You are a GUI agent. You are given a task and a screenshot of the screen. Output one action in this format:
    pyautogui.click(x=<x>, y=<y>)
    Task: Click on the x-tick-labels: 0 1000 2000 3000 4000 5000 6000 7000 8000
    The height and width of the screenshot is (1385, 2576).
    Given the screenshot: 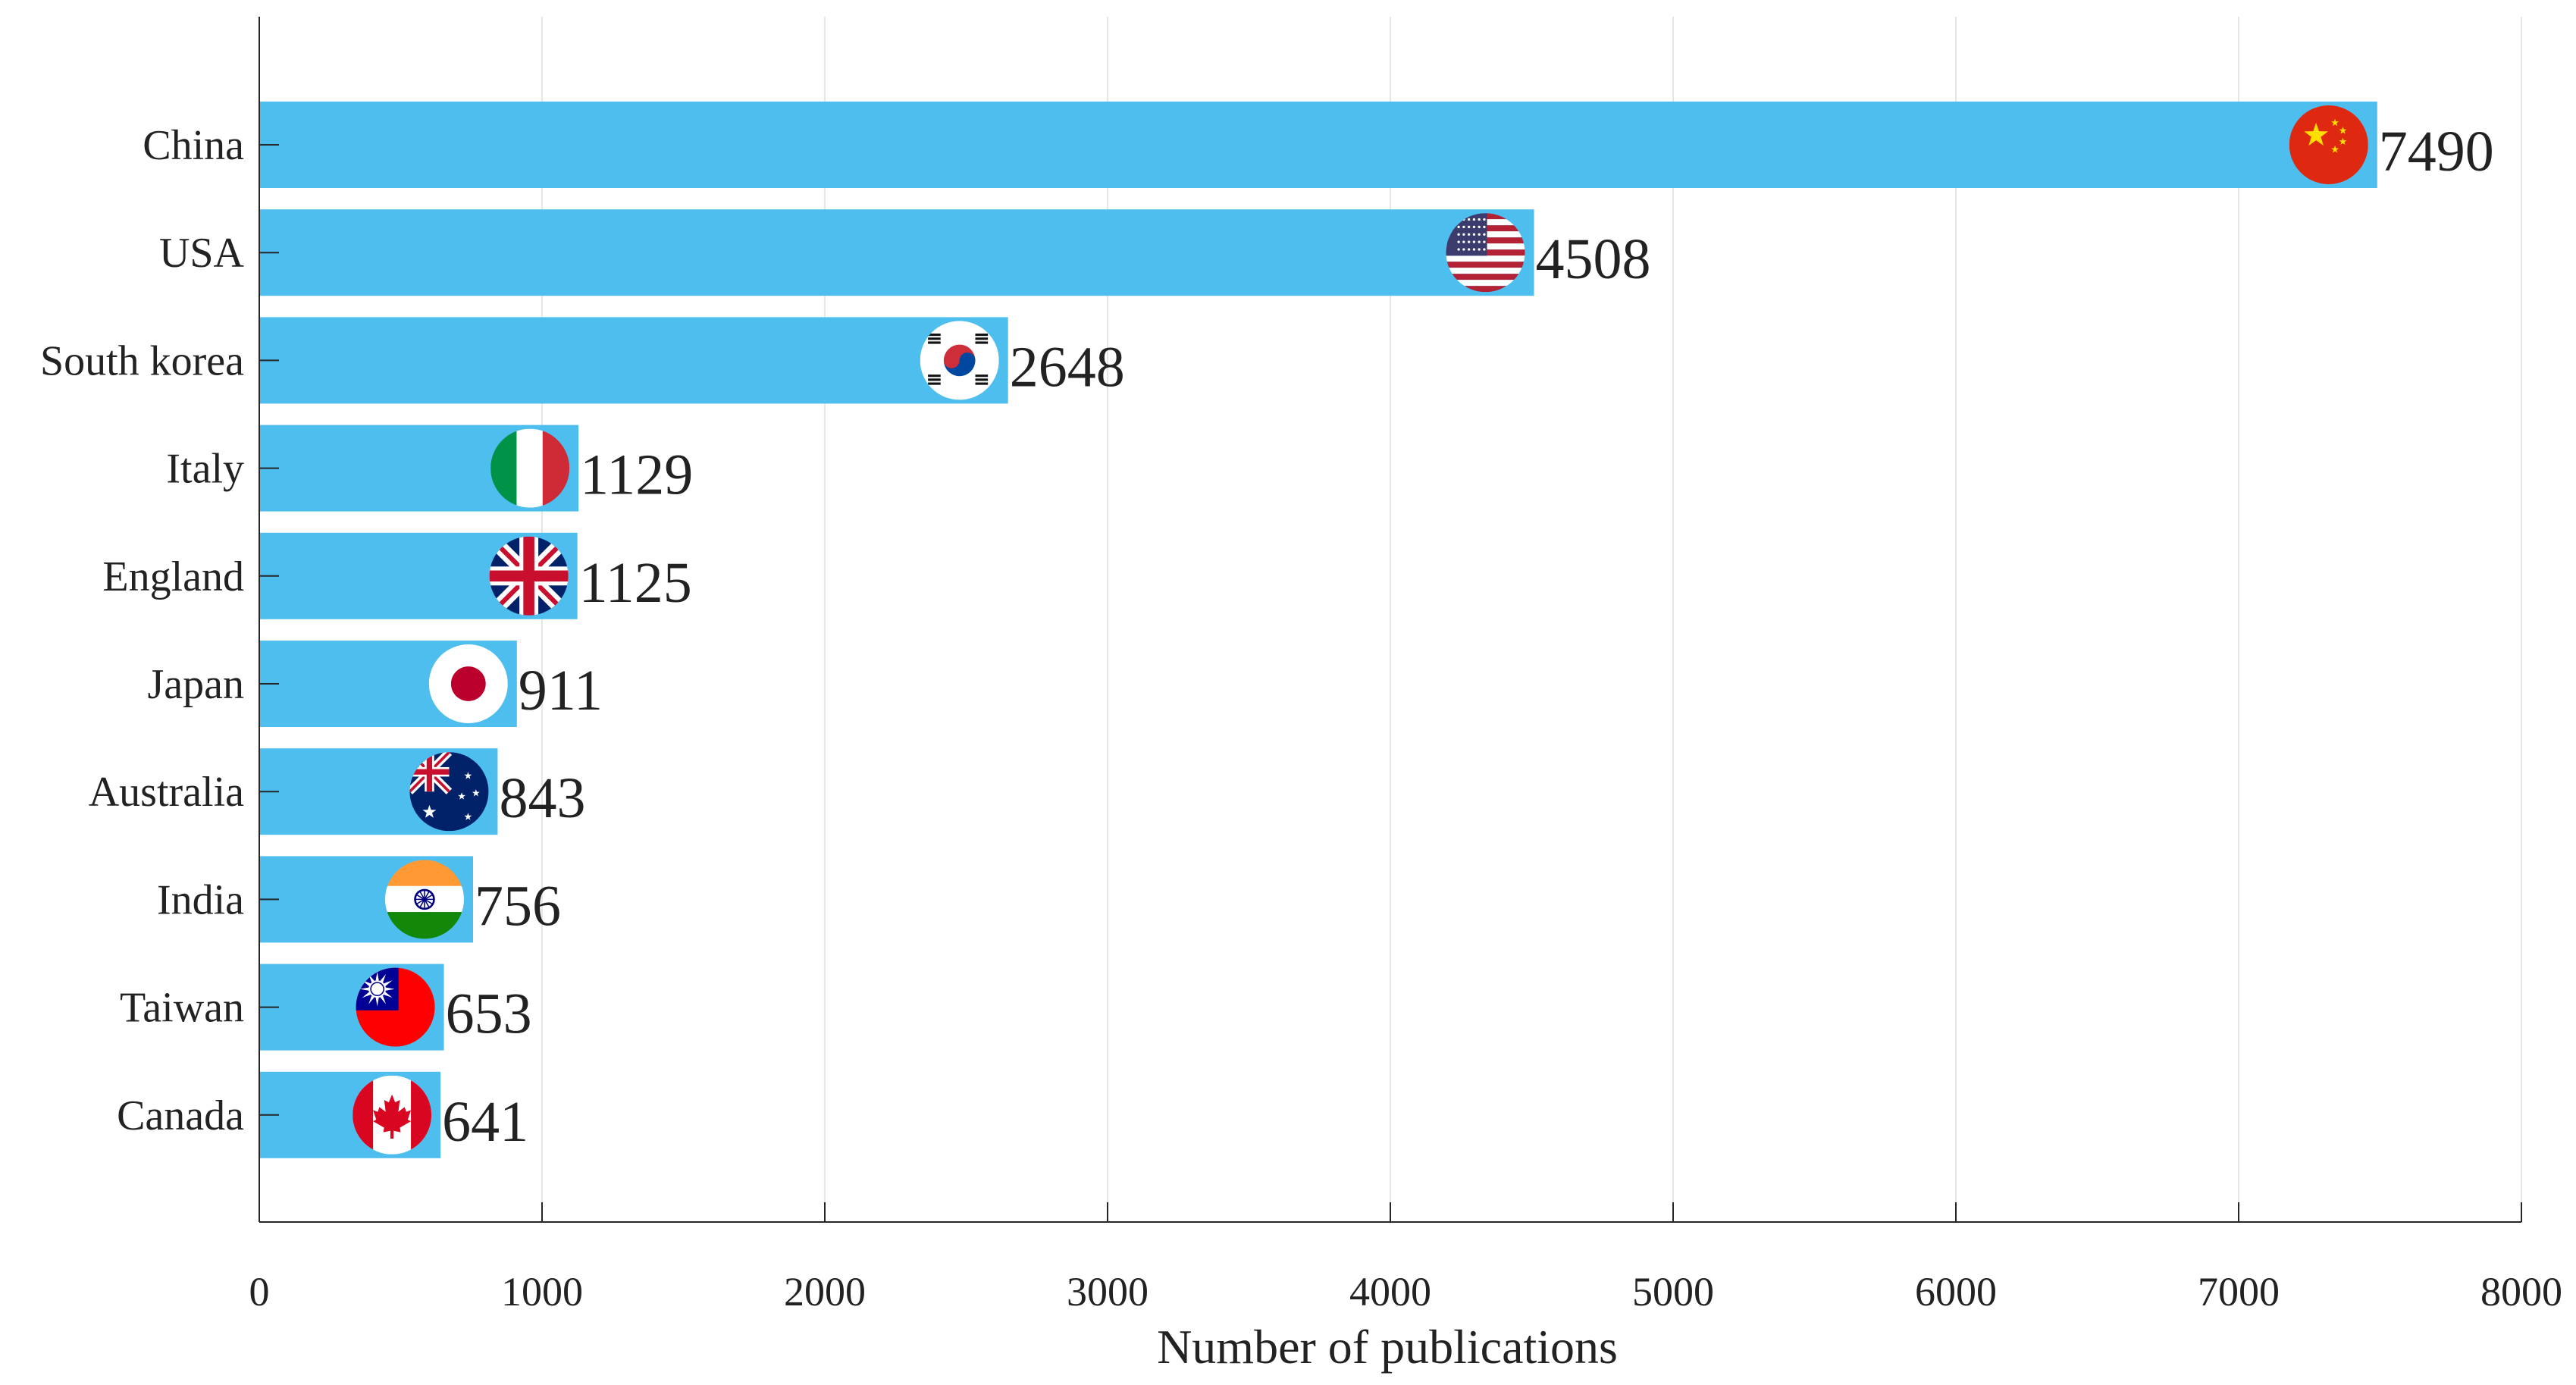 What is the action you would take?
    pyautogui.click(x=1406, y=1292)
    